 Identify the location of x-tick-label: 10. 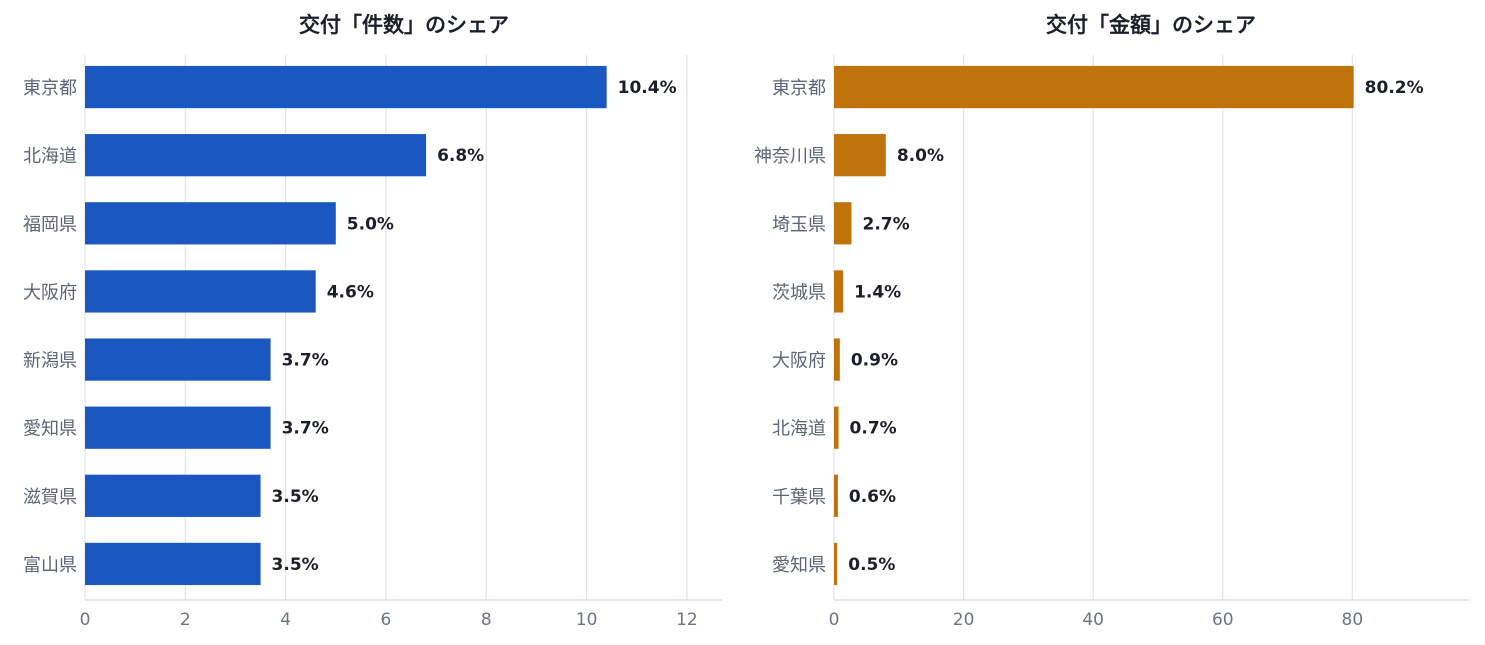
(587, 620).